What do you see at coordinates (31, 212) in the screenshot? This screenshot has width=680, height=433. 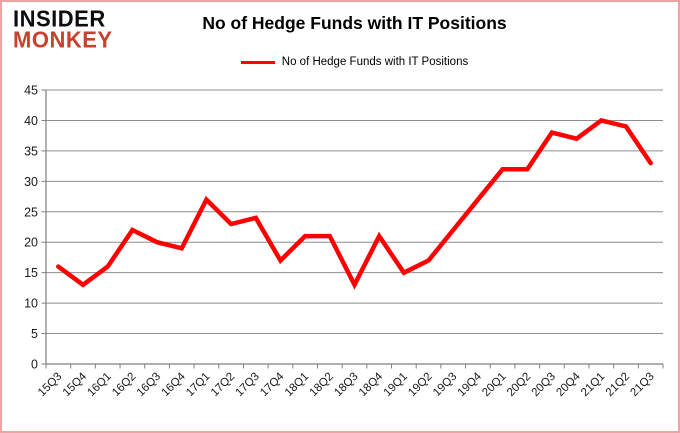 I see `y-axis-label-25: 25` at bounding box center [31, 212].